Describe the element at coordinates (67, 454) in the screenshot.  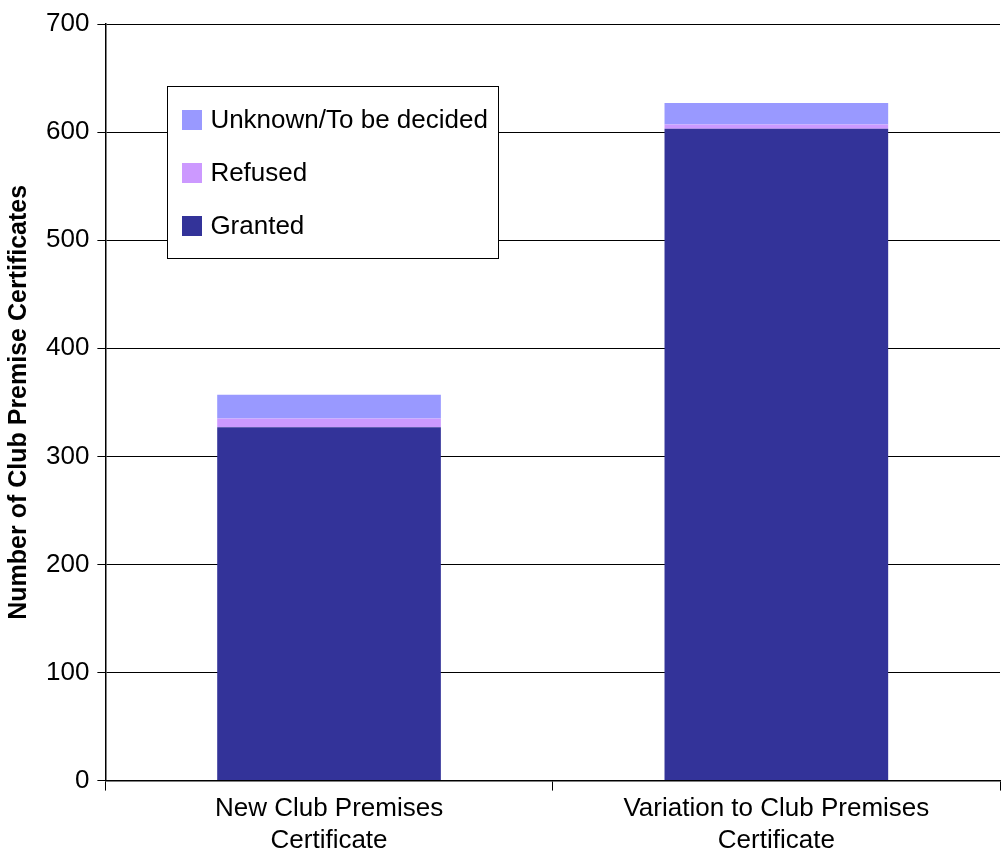
I see `y-tick-label: 300` at that location.